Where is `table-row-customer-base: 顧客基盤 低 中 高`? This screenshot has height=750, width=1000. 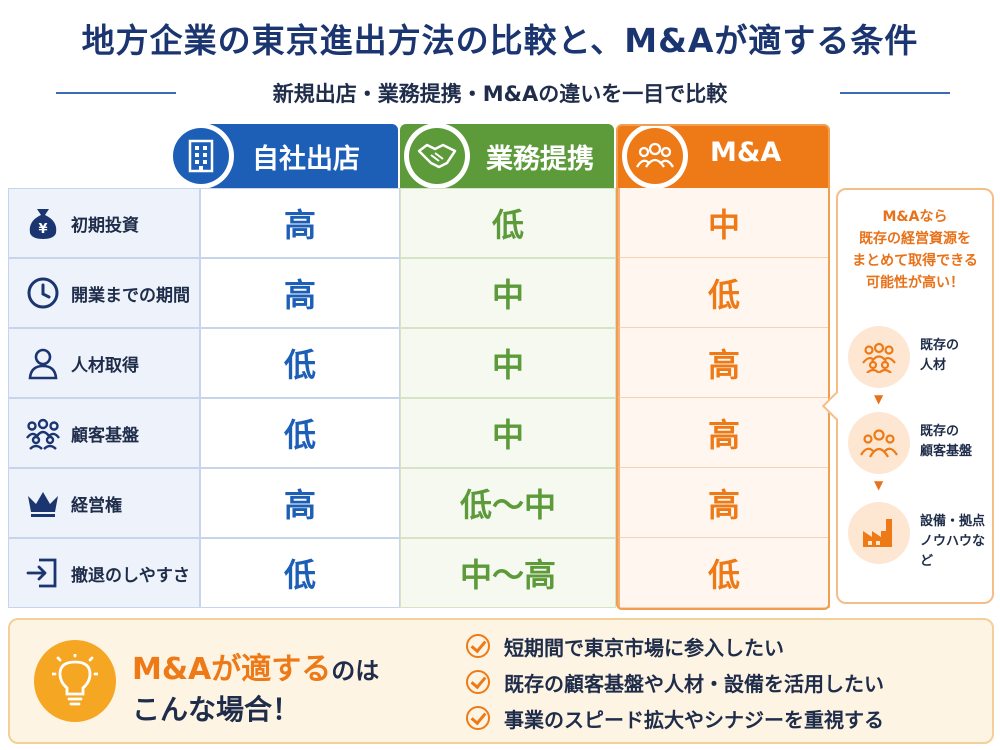
table-row-customer-base: 顧客基盤 低 中 高 is located at coordinates (419, 433).